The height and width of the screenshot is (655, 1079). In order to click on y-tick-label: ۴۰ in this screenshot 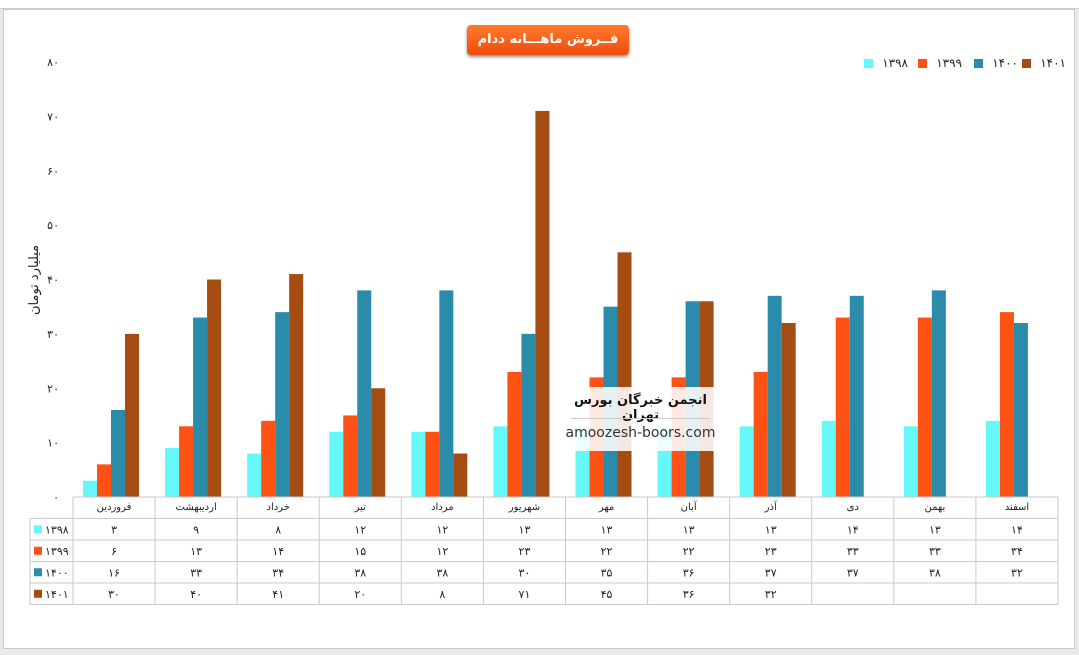, I will do `click(53, 280)`.